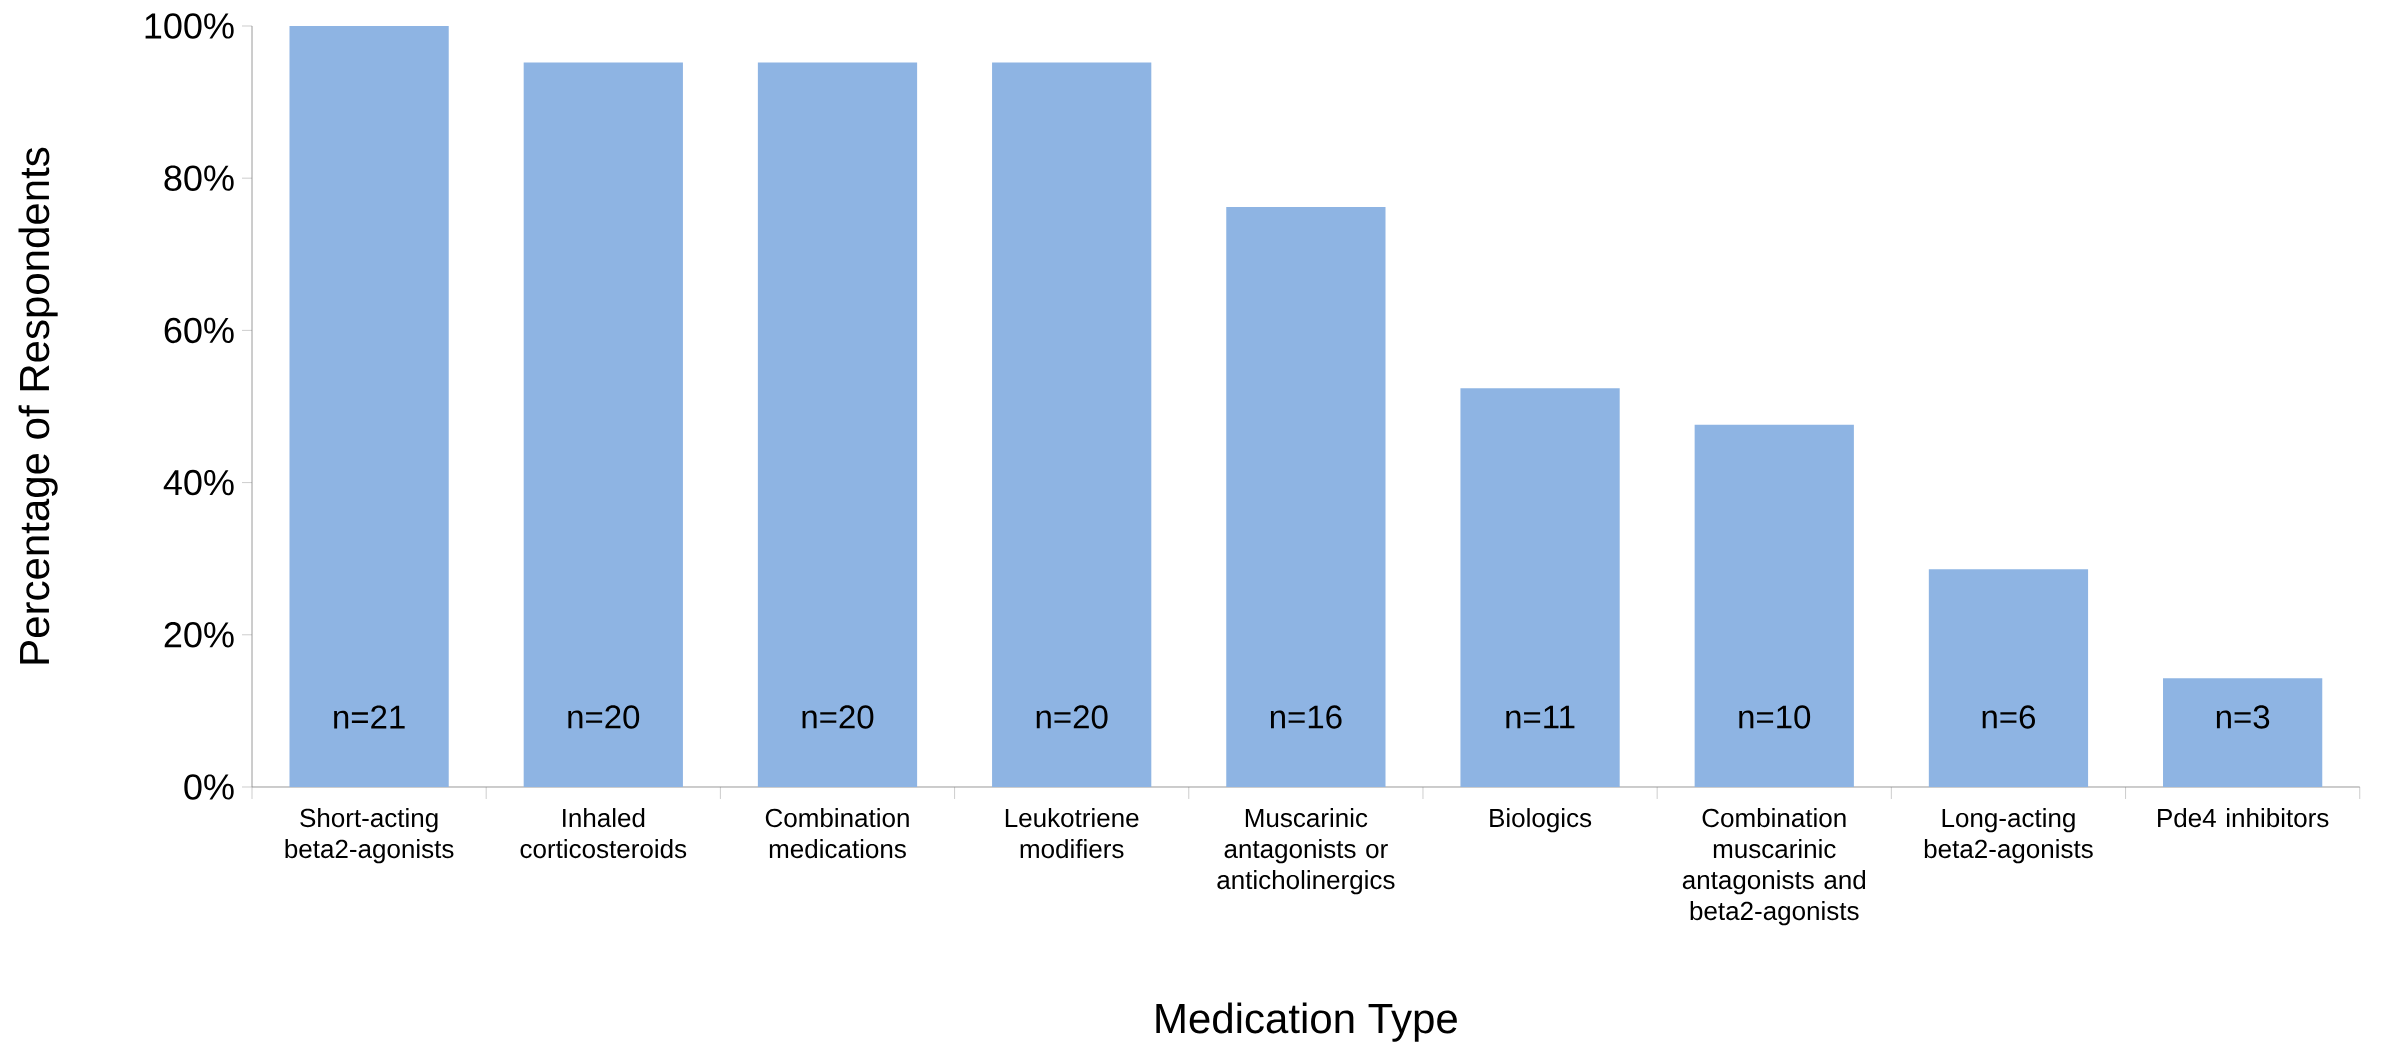 The image size is (2392, 1054). I want to click on y-tick-label: 0%, so click(209, 787).